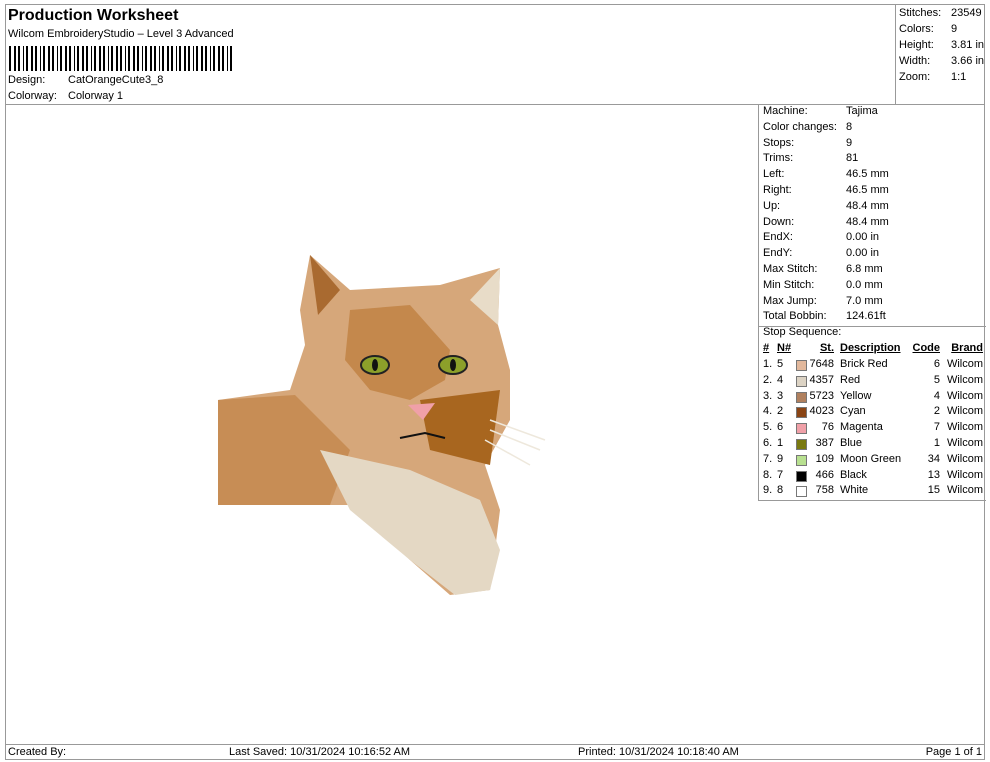  What do you see at coordinates (856, 395) in the screenshot?
I see `color-description: Yellow` at bounding box center [856, 395].